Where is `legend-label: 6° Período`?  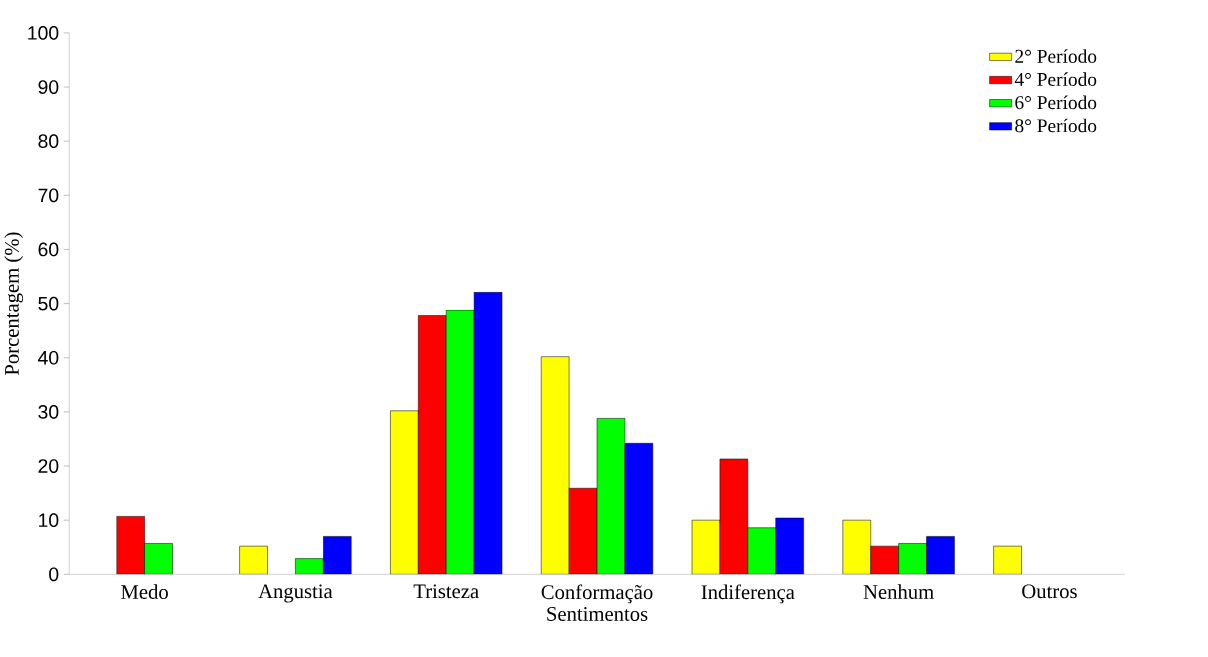
legend-label: 6° Período is located at coordinates (1056, 102).